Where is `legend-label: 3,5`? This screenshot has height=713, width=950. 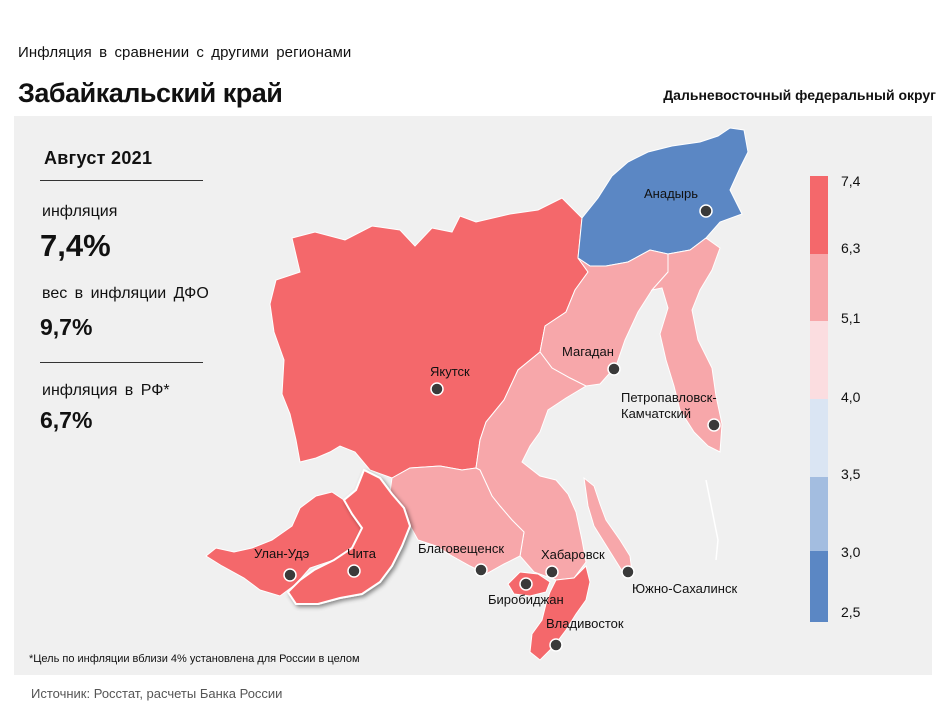 legend-label: 3,5 is located at coordinates (851, 474).